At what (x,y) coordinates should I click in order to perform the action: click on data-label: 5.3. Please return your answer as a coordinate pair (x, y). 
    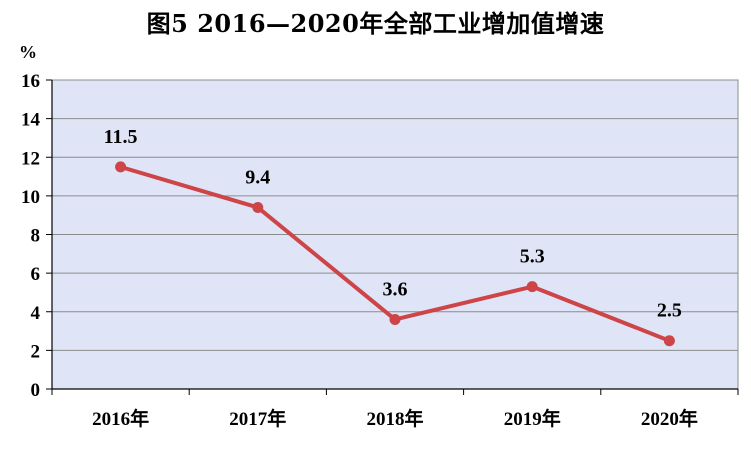
    Looking at the image, I should click on (532, 257).